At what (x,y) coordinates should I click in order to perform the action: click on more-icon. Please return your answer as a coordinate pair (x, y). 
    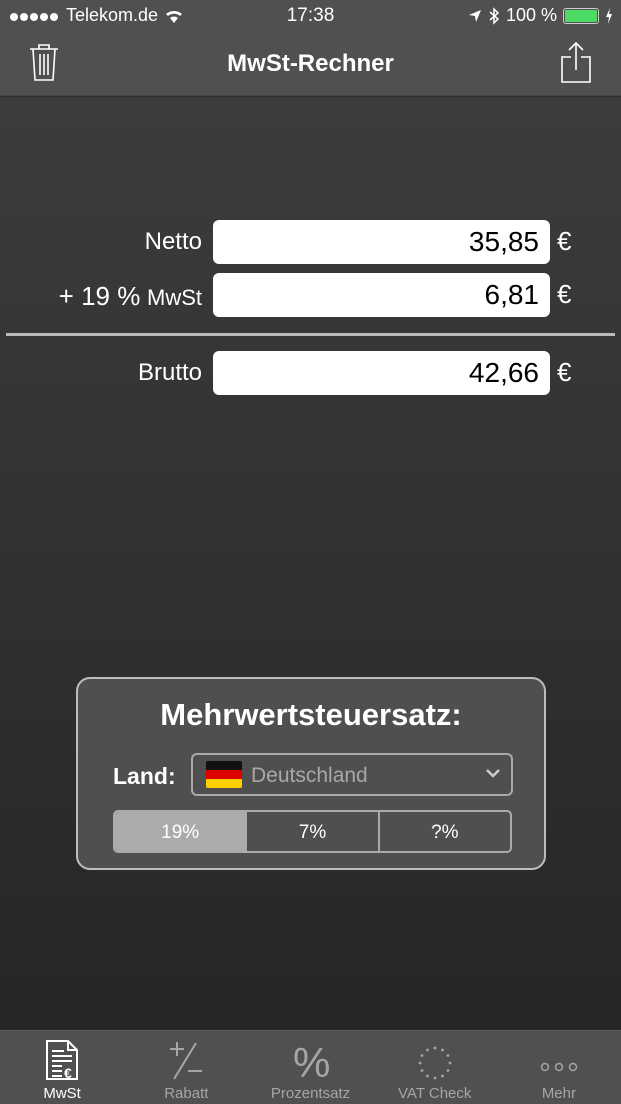
    Looking at the image, I should click on (559, 1067).